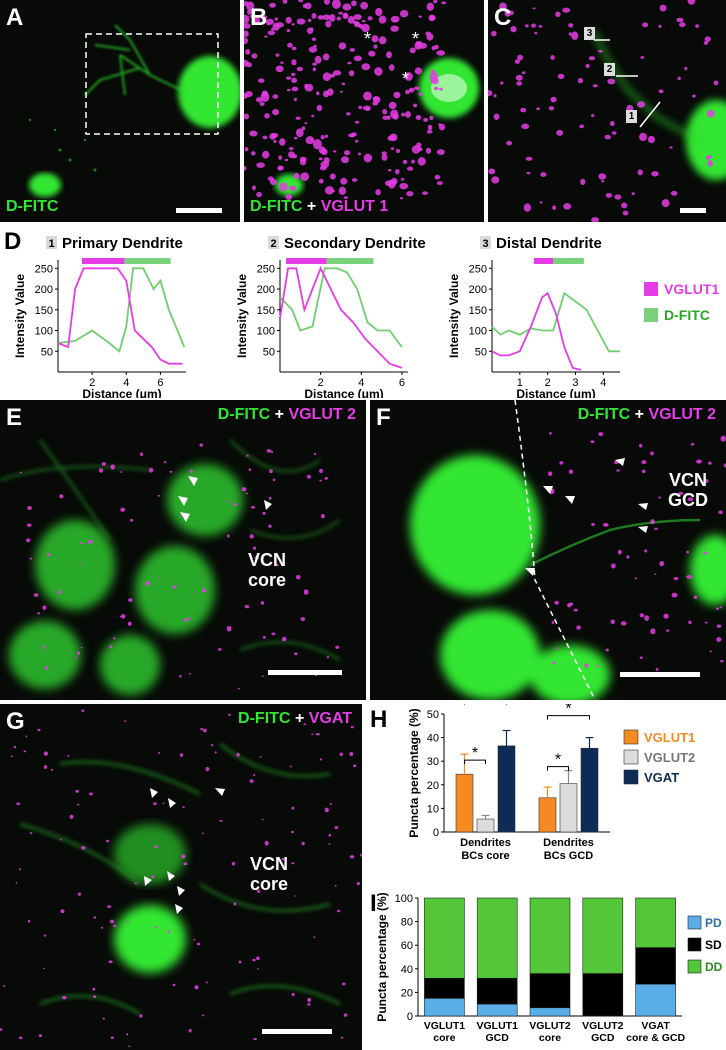 The width and height of the screenshot is (726, 1050). I want to click on panel-letter: D, so click(13, 241).